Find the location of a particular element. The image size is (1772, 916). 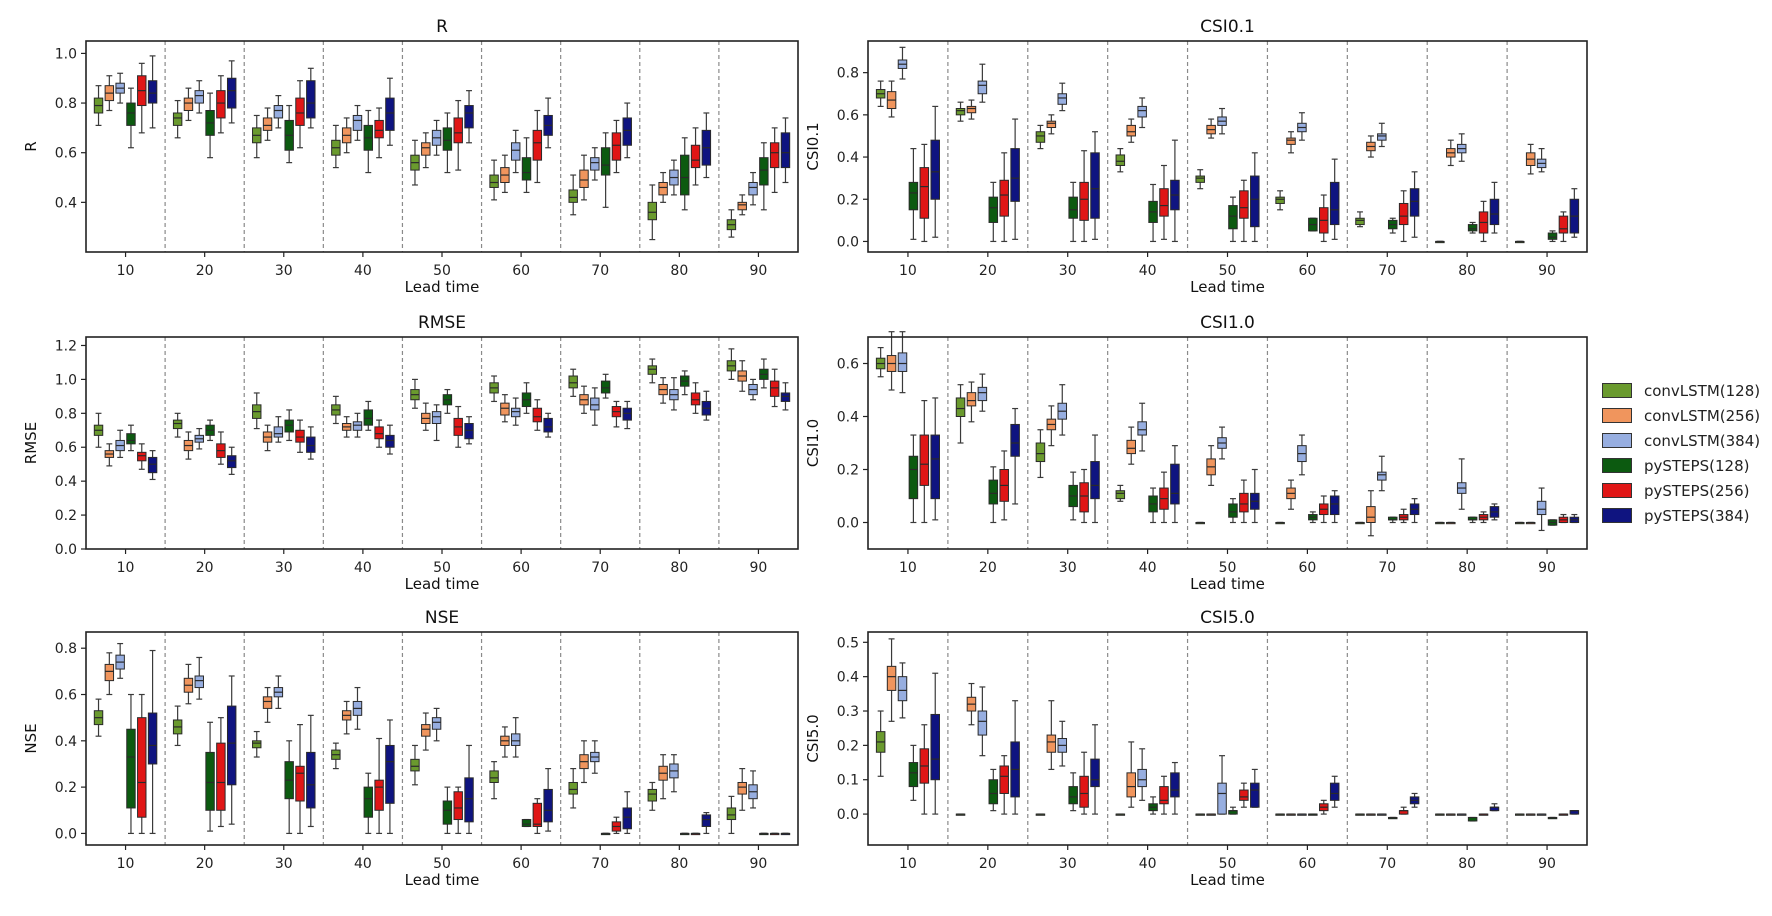

legend-item-convlstm-256: convLSTM(256) is located at coordinates (1686, 415).